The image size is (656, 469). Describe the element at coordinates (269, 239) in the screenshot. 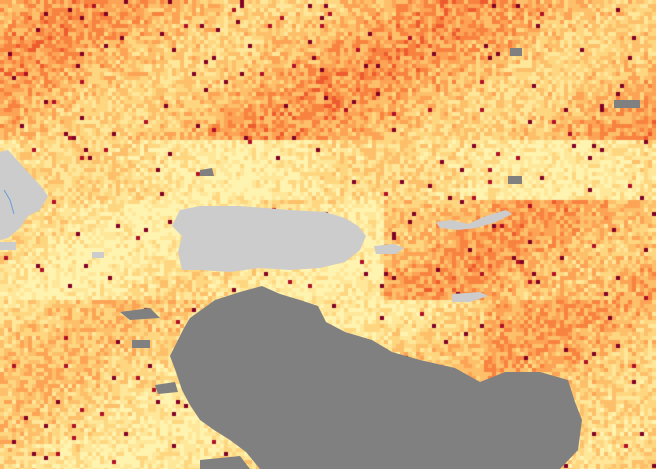

I see `island-puerto-rico` at that location.